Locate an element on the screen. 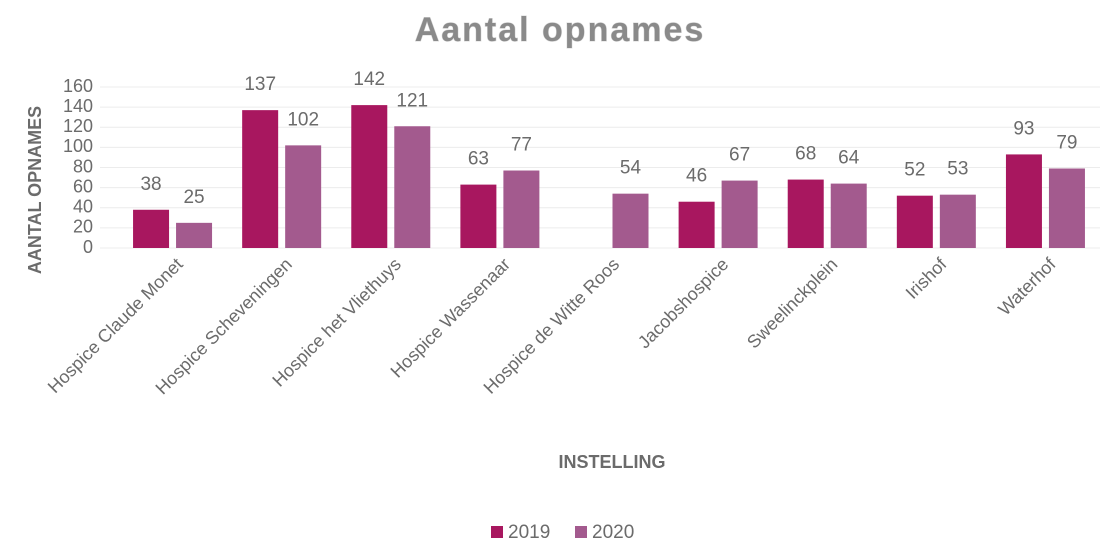  value-label: 25 is located at coordinates (193, 197).